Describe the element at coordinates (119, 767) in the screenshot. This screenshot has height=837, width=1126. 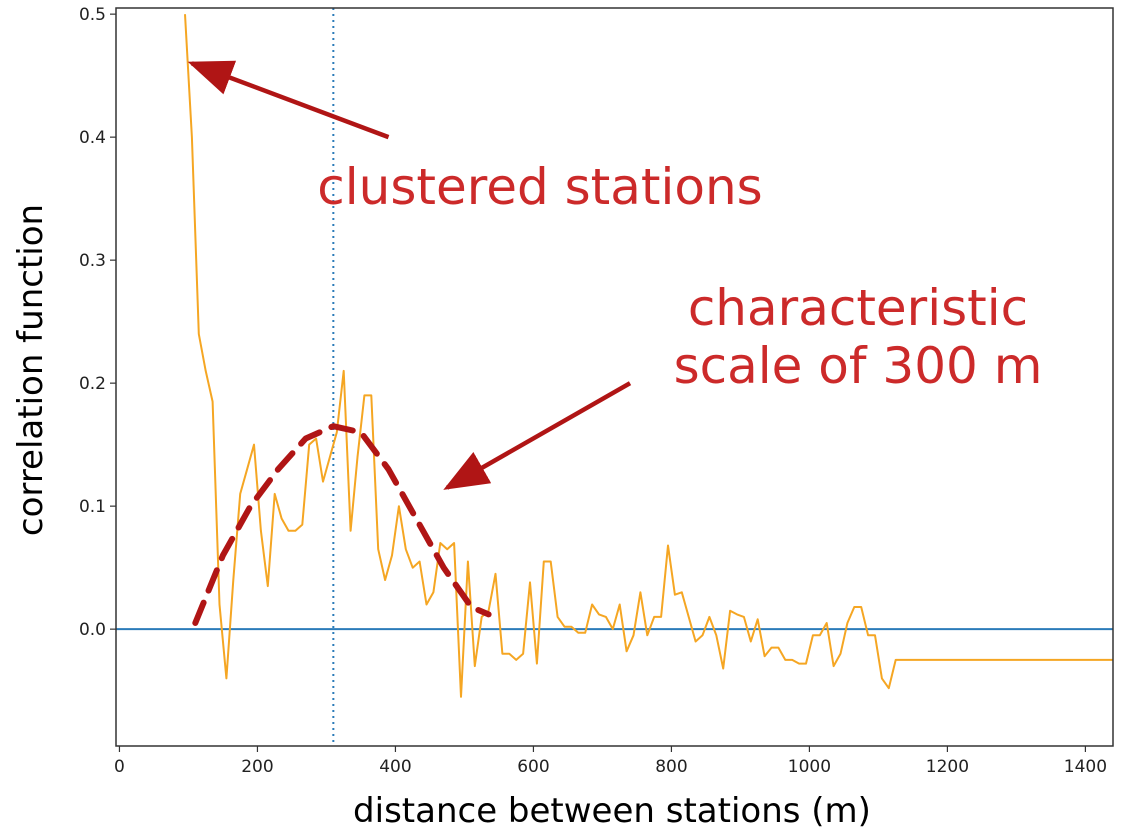
I see `x-tick-label: 0` at that location.